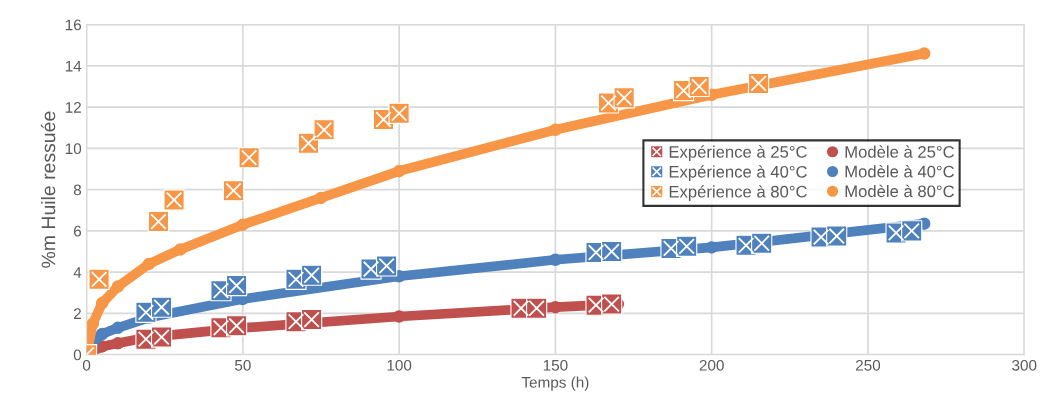 Image resolution: width=1043 pixels, height=410 pixels. I want to click on x-tick-label: 150, so click(555, 365).